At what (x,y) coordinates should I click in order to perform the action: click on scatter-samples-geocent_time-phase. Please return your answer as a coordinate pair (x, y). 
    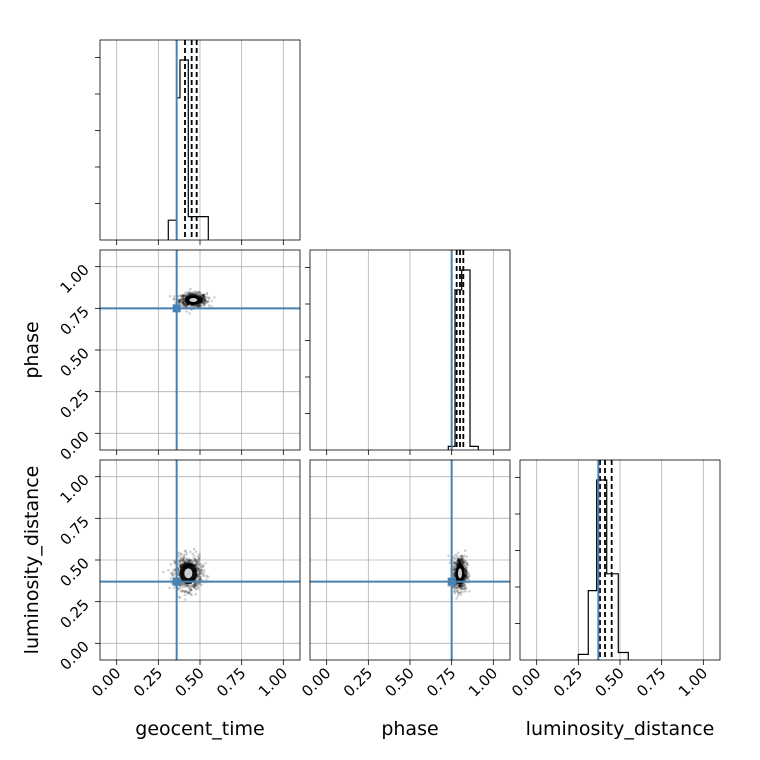
    Looking at the image, I should click on (192, 301).